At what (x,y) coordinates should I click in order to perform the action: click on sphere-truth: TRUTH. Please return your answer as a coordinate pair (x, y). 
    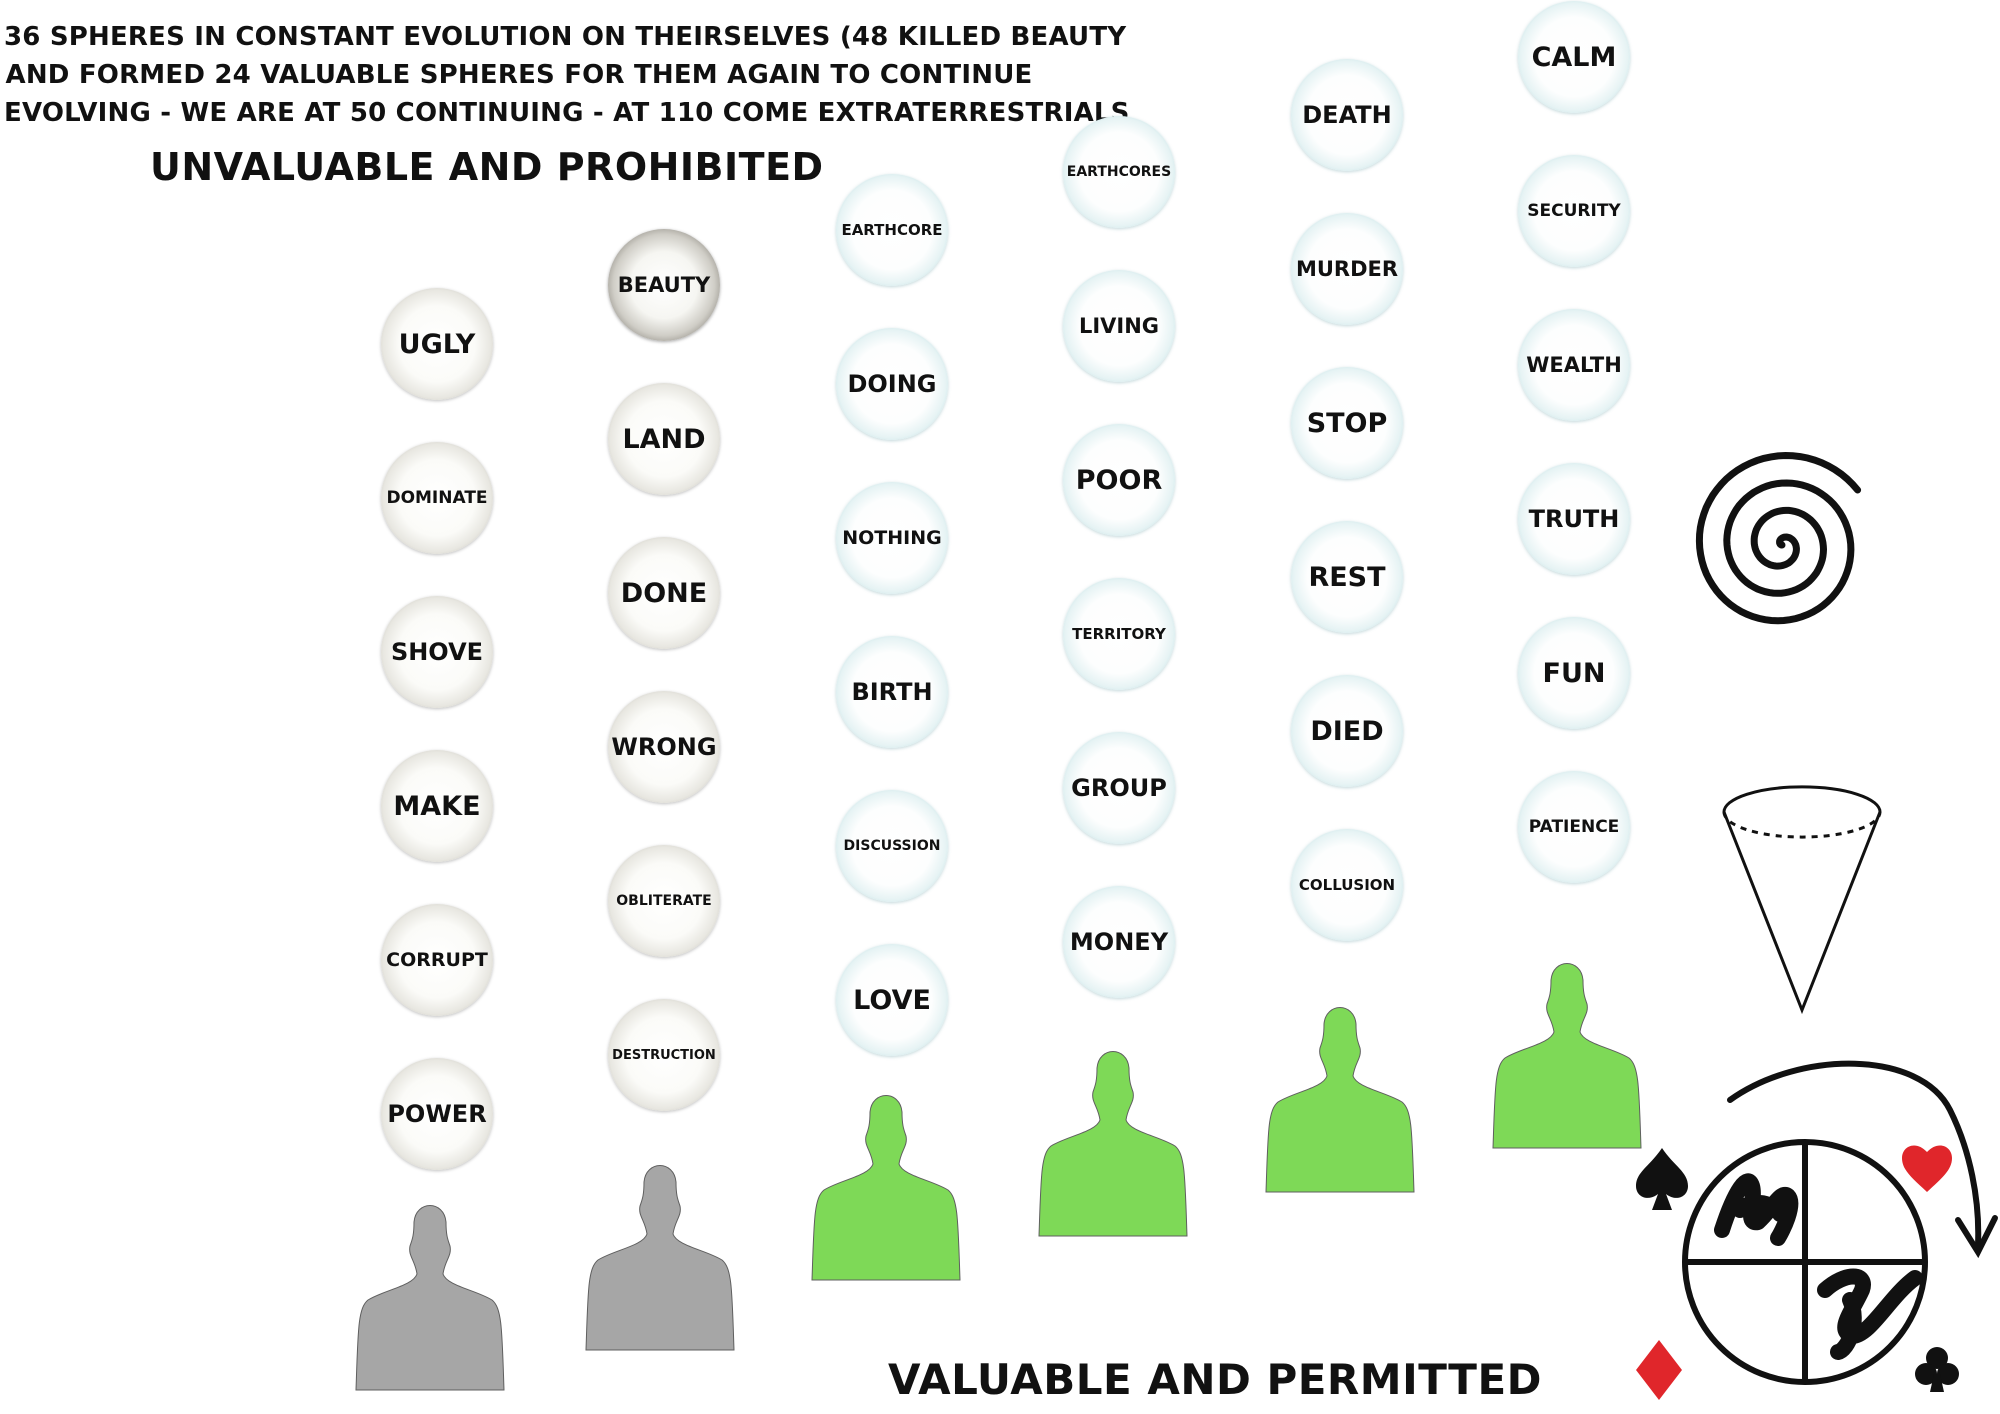
    Looking at the image, I should click on (1574, 519).